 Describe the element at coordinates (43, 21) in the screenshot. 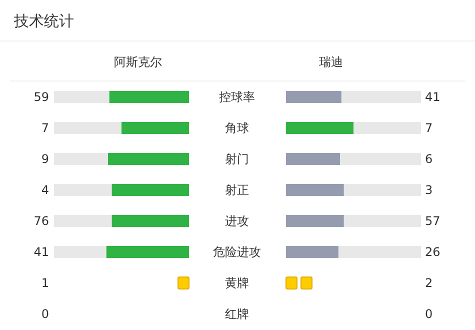

I see `text: 技术统计` at that location.